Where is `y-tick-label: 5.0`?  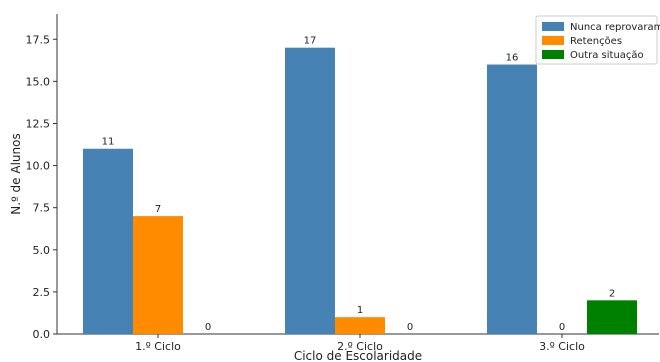
y-tick-label: 5.0 is located at coordinates (42, 250).